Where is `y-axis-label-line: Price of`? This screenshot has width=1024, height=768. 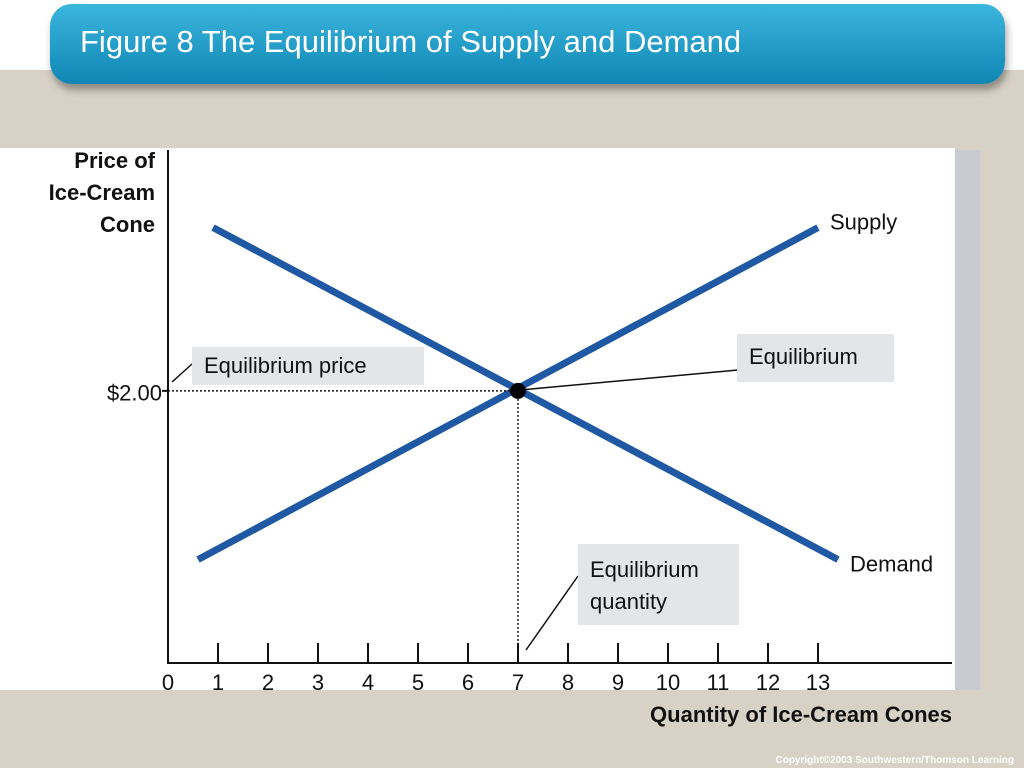 y-axis-label-line: Price of is located at coordinates (114, 160).